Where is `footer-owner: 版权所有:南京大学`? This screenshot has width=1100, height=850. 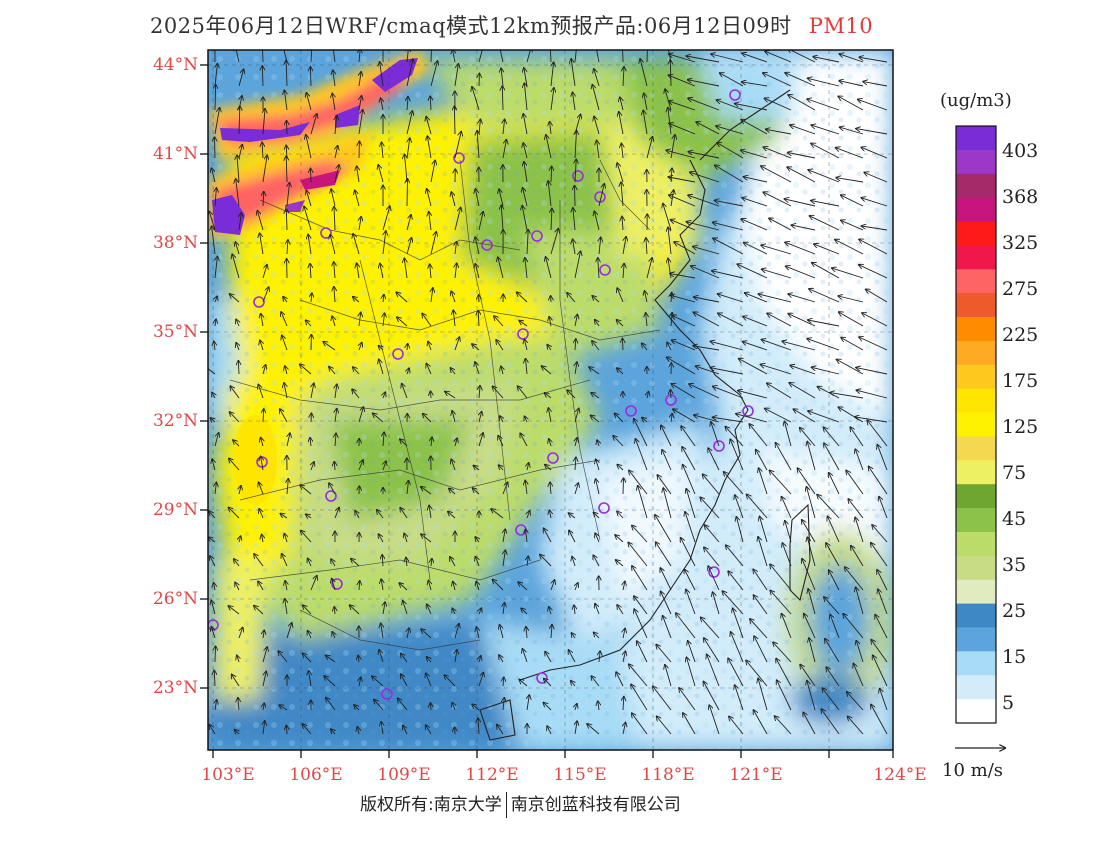
footer-owner: 版权所有:南京大学 is located at coordinates (431, 805).